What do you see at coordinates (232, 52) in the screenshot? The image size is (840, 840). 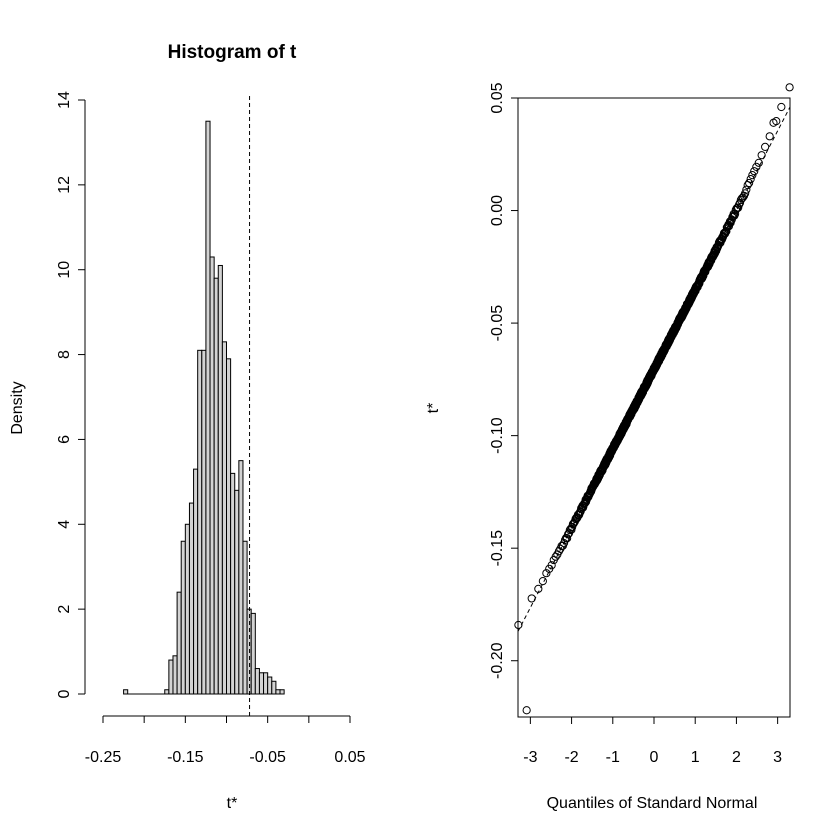 I see `histogram-title: Histogram of t` at bounding box center [232, 52].